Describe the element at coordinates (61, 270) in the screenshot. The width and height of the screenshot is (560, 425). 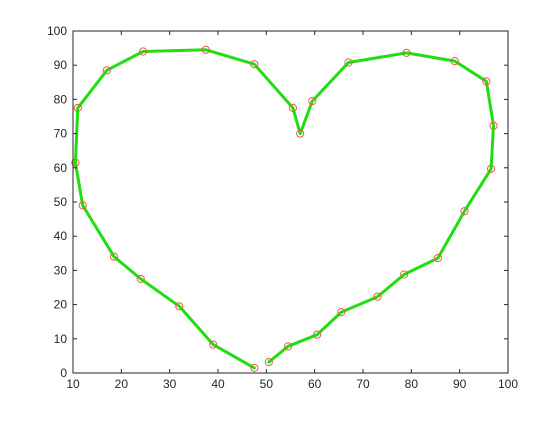
I see `y-tick-label: 30` at that location.